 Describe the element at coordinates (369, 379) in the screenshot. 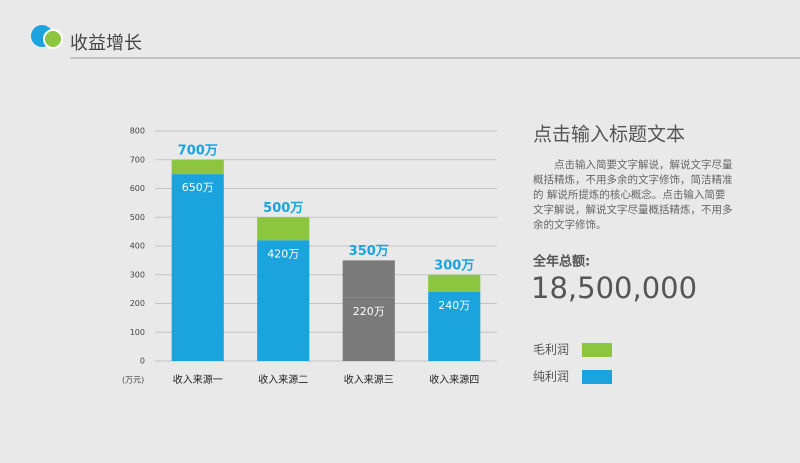

I see `x-tick-label: 收入来源三` at that location.